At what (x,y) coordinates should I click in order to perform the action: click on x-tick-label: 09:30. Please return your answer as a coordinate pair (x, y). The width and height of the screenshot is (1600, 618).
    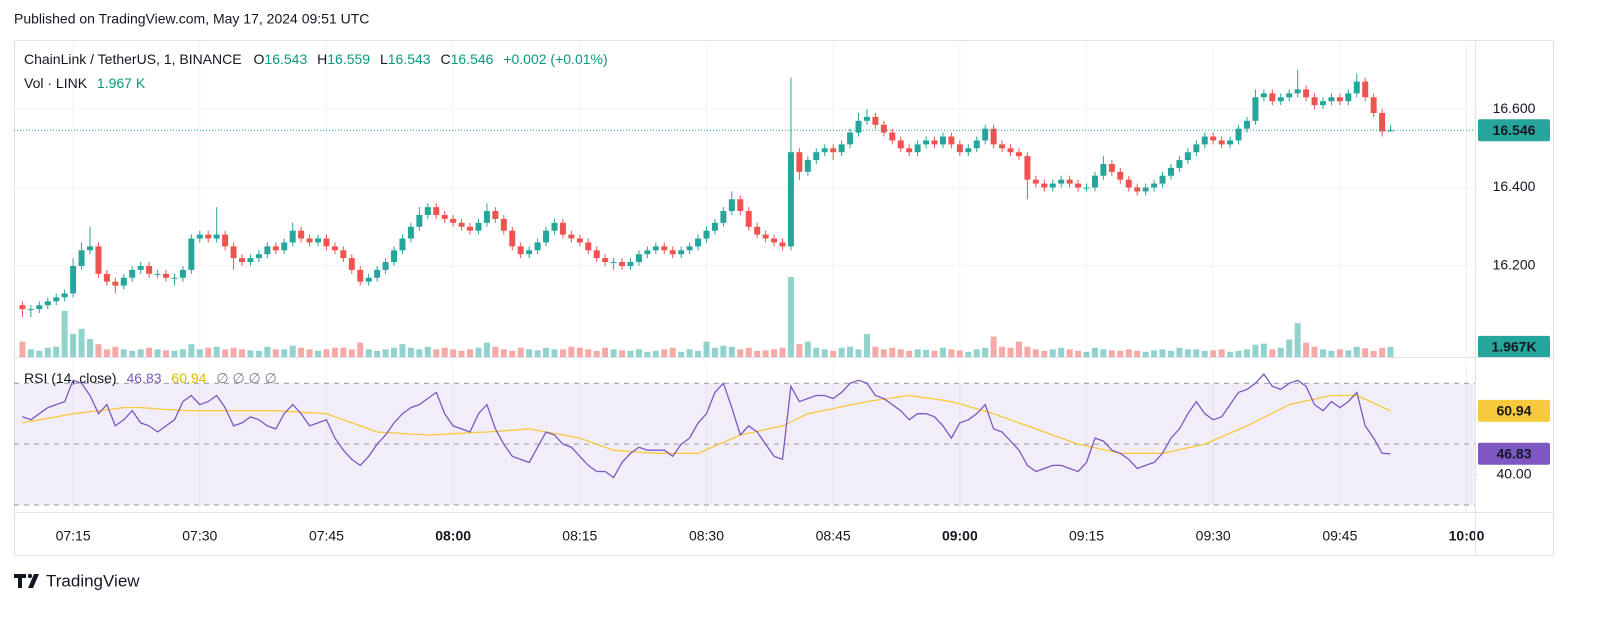
    Looking at the image, I should click on (1213, 536).